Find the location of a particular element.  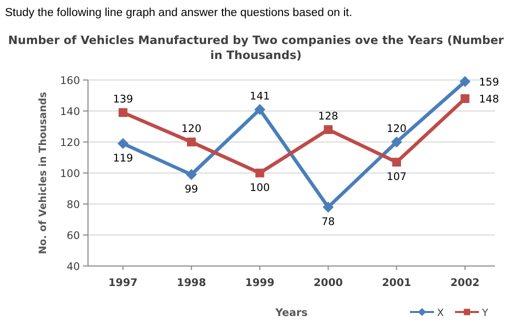

x-tick-label: 2001 is located at coordinates (397, 283).